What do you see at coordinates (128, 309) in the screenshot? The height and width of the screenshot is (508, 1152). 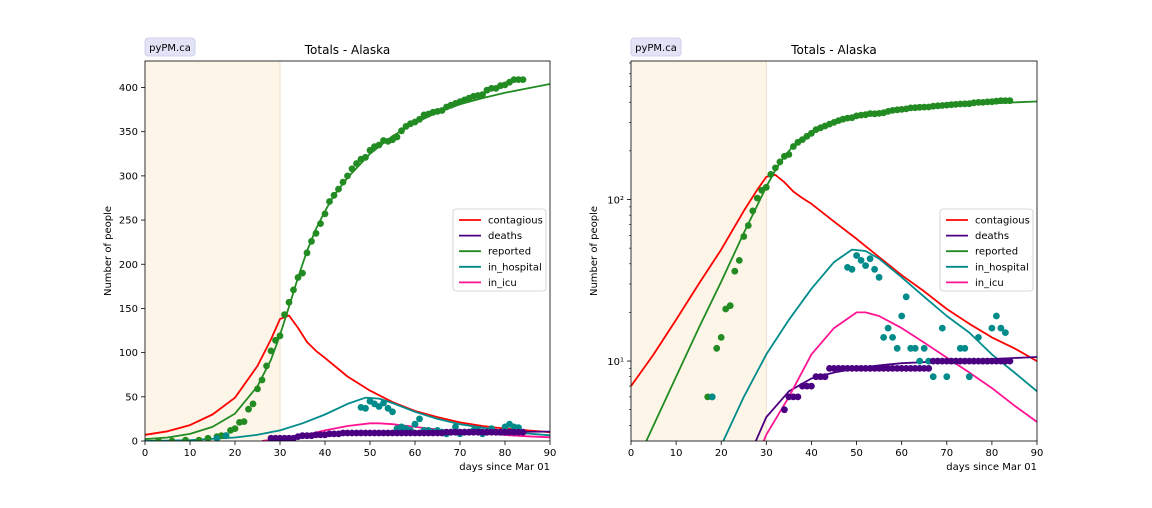 I see `y-tick-label: 150` at bounding box center [128, 309].